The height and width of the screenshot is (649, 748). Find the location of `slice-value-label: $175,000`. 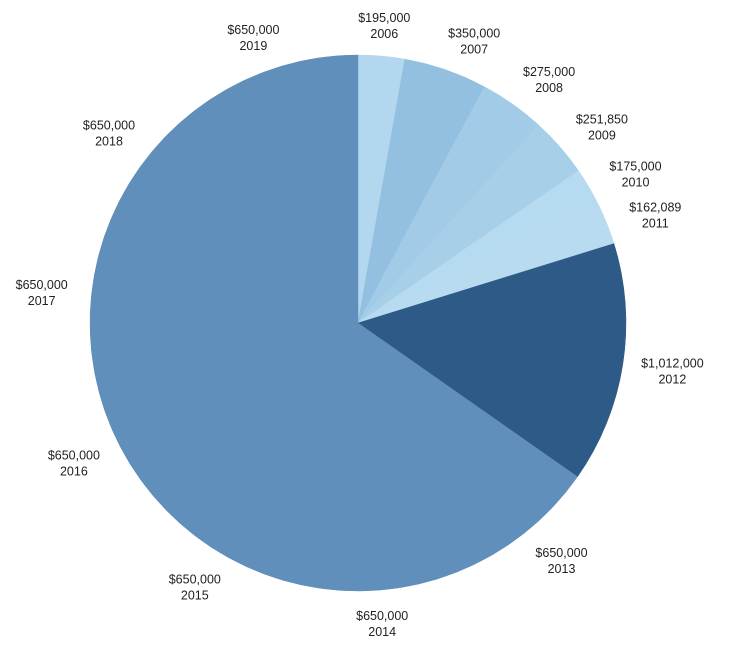

slice-value-label: $175,000 is located at coordinates (635, 166).